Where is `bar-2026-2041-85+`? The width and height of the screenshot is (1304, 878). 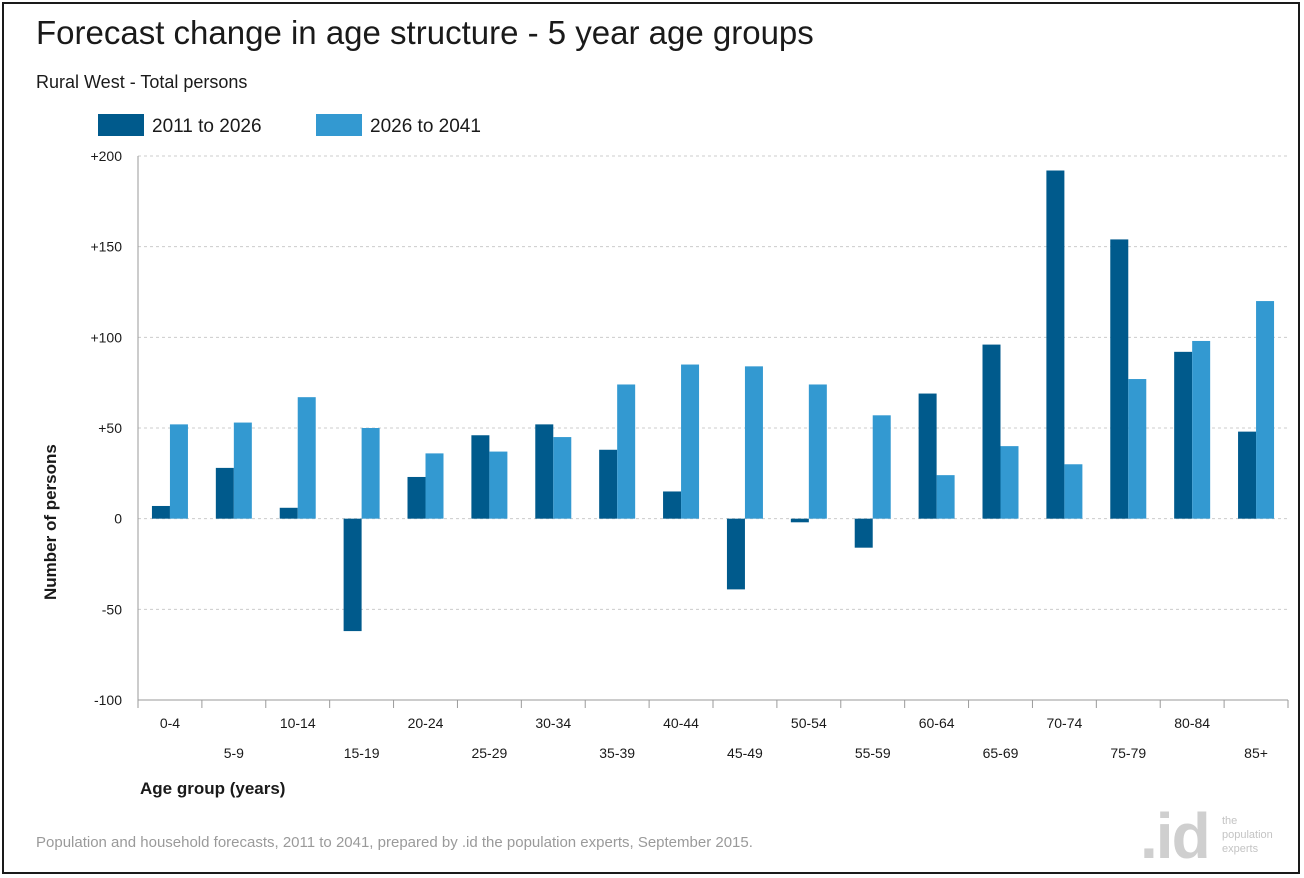
bar-2026-2041-85+ is located at coordinates (1265, 410).